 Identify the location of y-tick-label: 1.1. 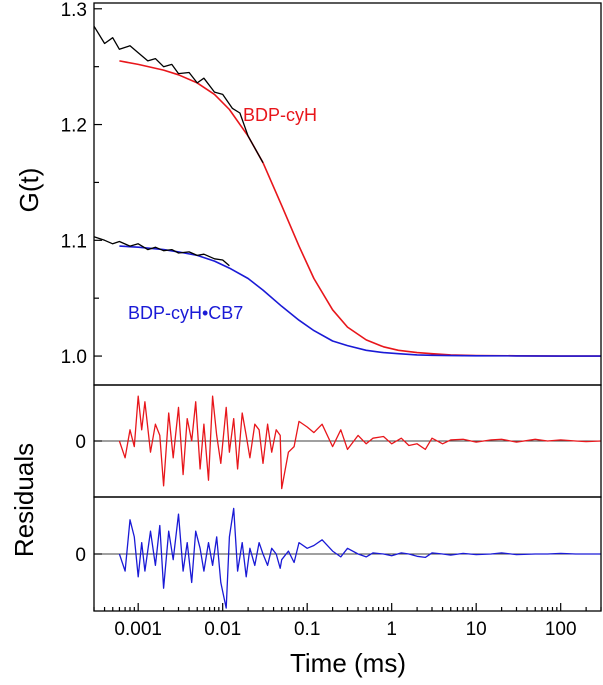
(74, 241).